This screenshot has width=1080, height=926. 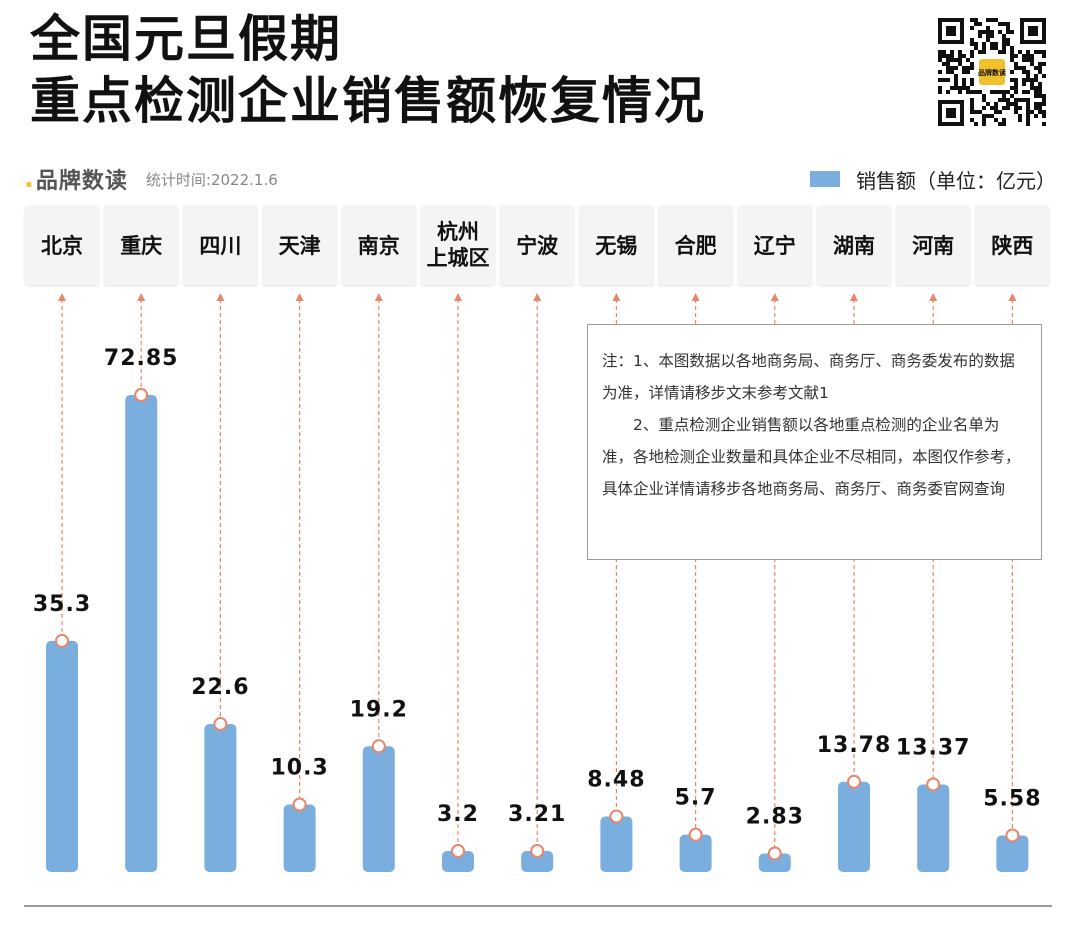 What do you see at coordinates (616, 779) in the screenshot?
I see `value-label: 8.48` at bounding box center [616, 779].